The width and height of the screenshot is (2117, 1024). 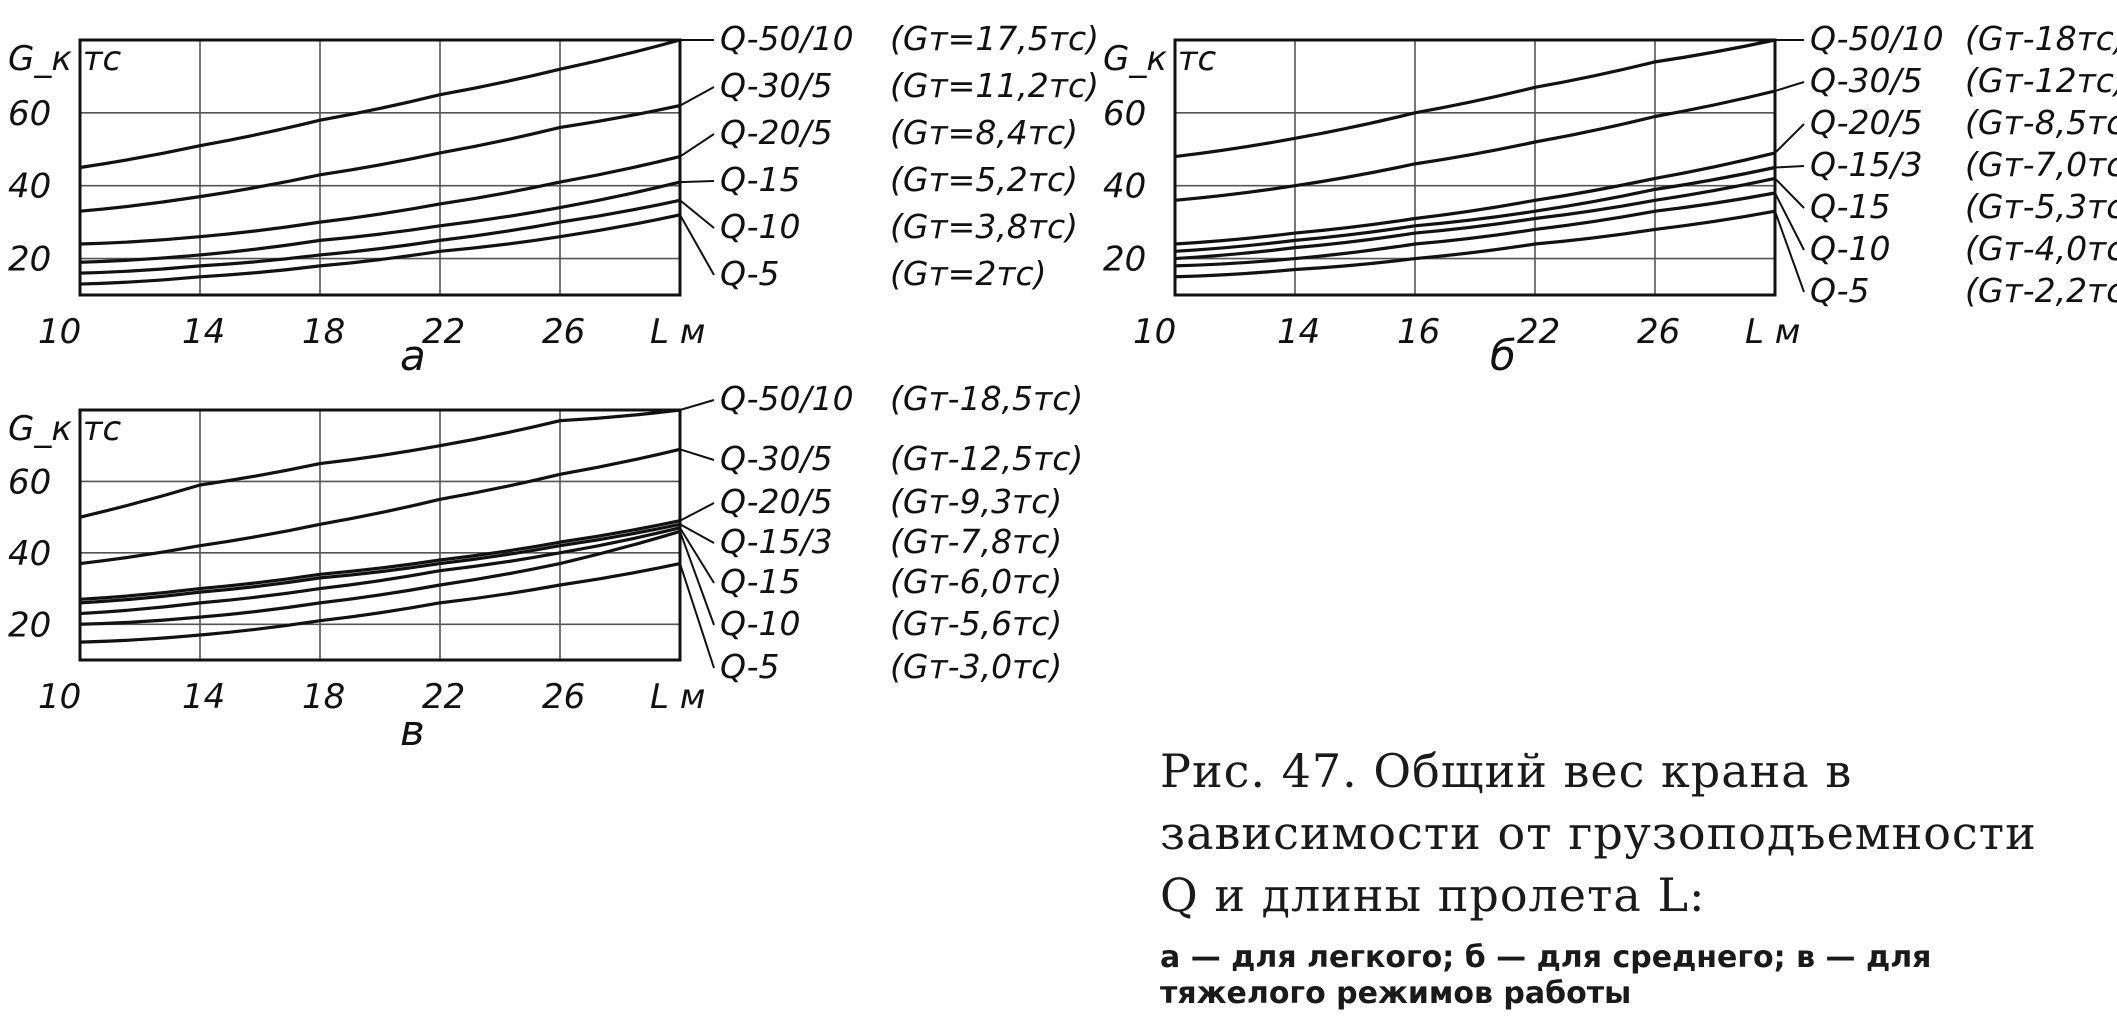 What do you see at coordinates (976, 581) in the screenshot?
I see `series-note: (Gт-6,0тс)` at bounding box center [976, 581].